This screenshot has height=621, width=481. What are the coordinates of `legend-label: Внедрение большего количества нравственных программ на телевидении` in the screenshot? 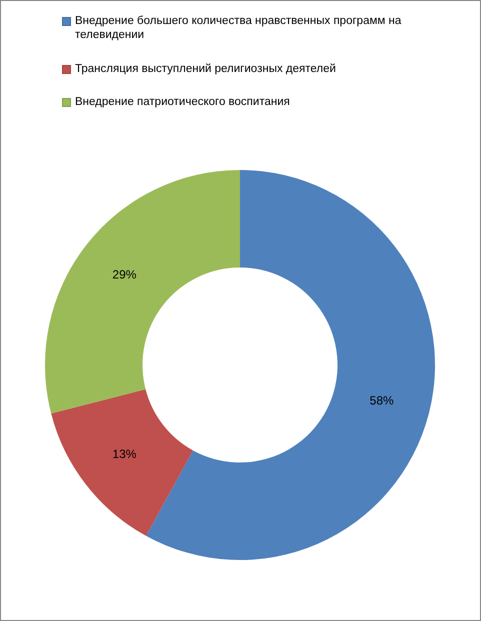 It's located at (238, 28).